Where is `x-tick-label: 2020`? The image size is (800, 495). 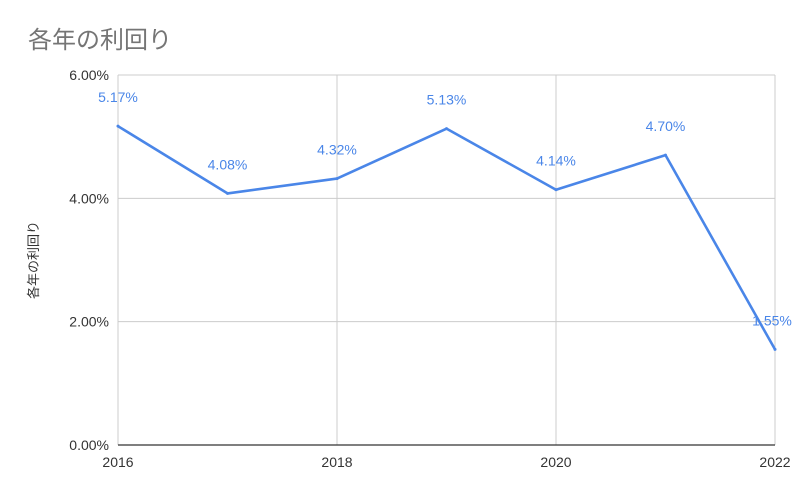
x-tick-label: 2020 is located at coordinates (555, 462).